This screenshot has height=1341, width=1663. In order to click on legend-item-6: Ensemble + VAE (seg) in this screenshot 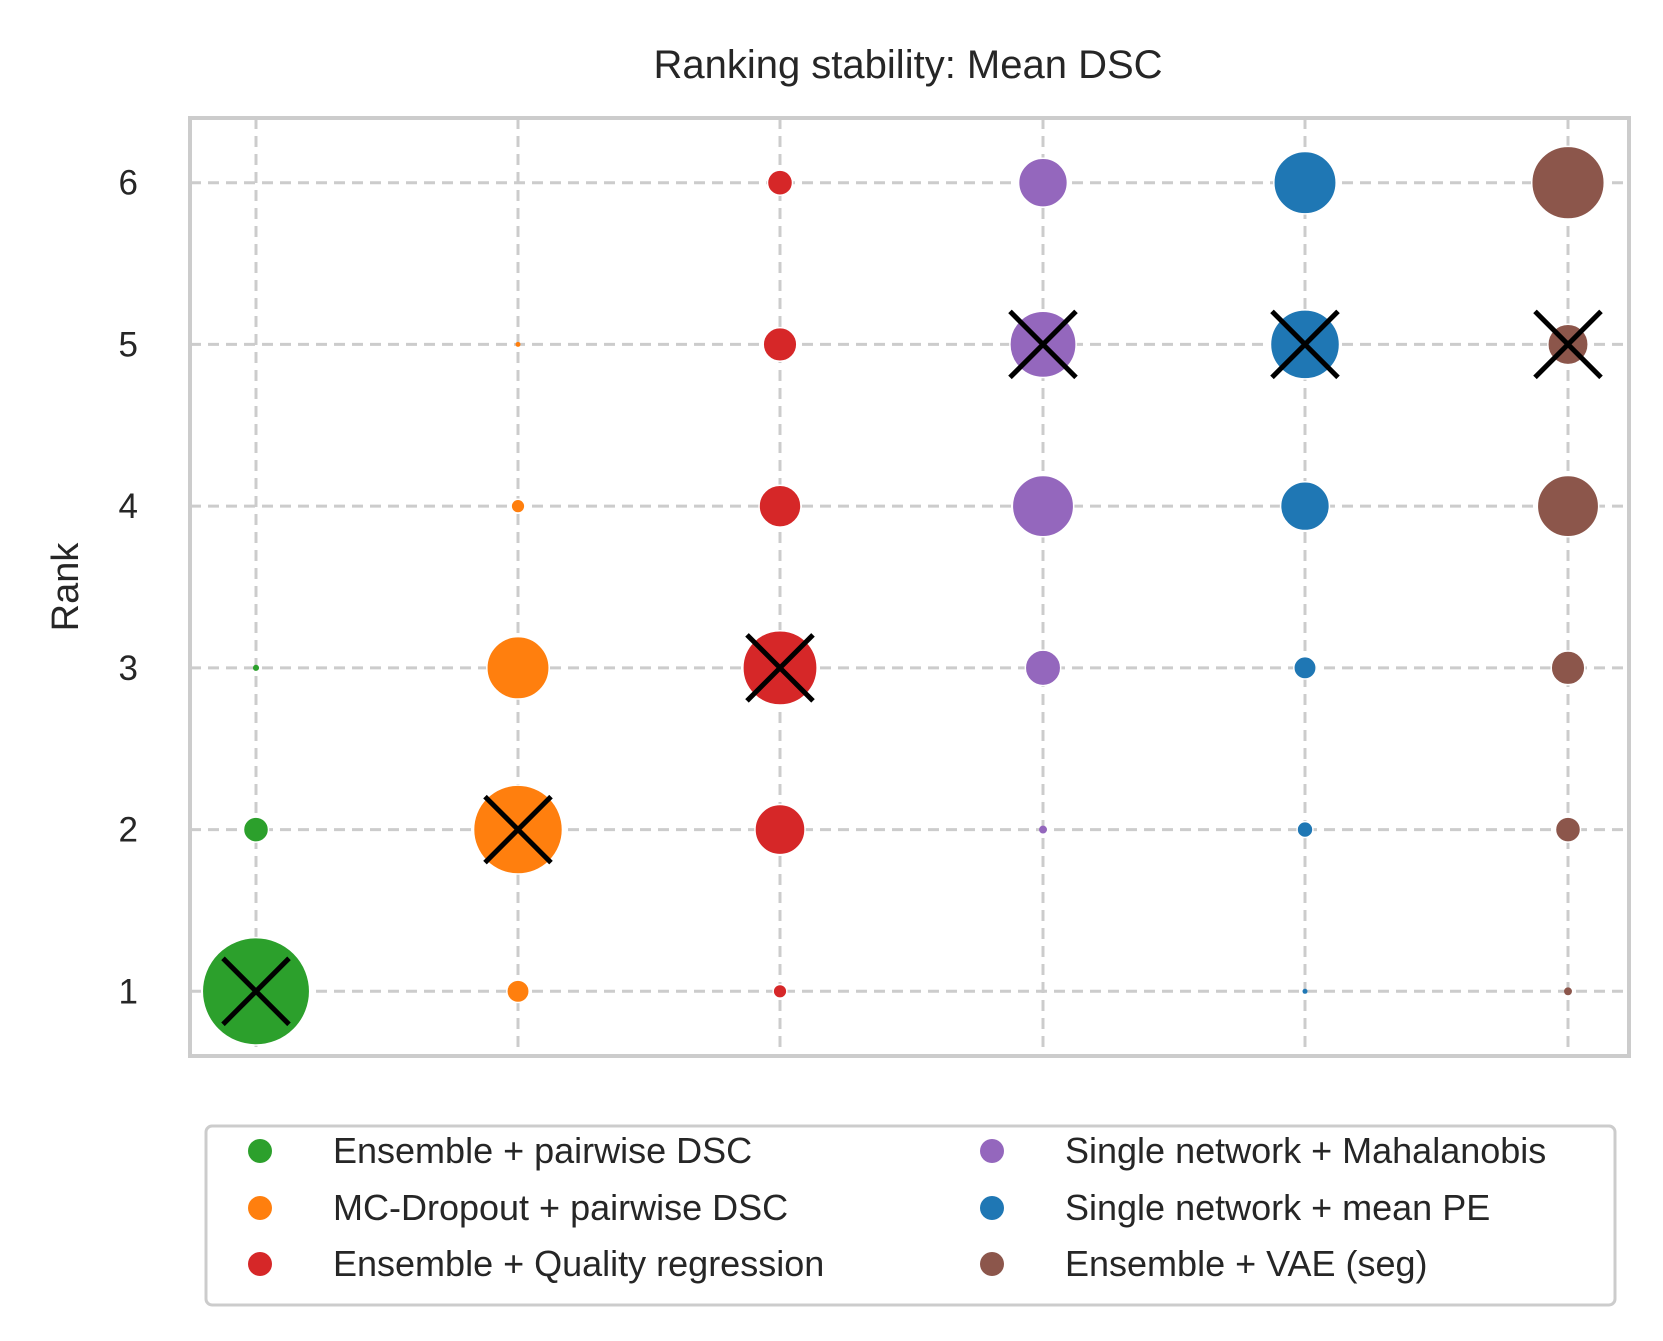, I will do `click(1204, 1263)`.